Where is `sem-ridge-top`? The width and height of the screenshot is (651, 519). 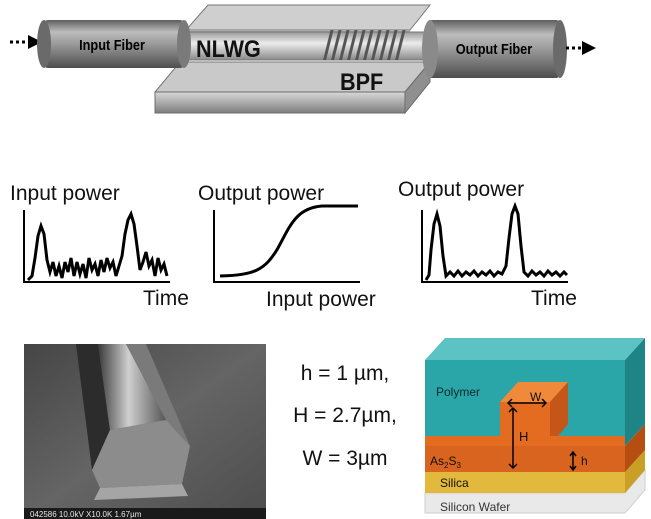
sem-ridge-top is located at coordinates (132, 387).